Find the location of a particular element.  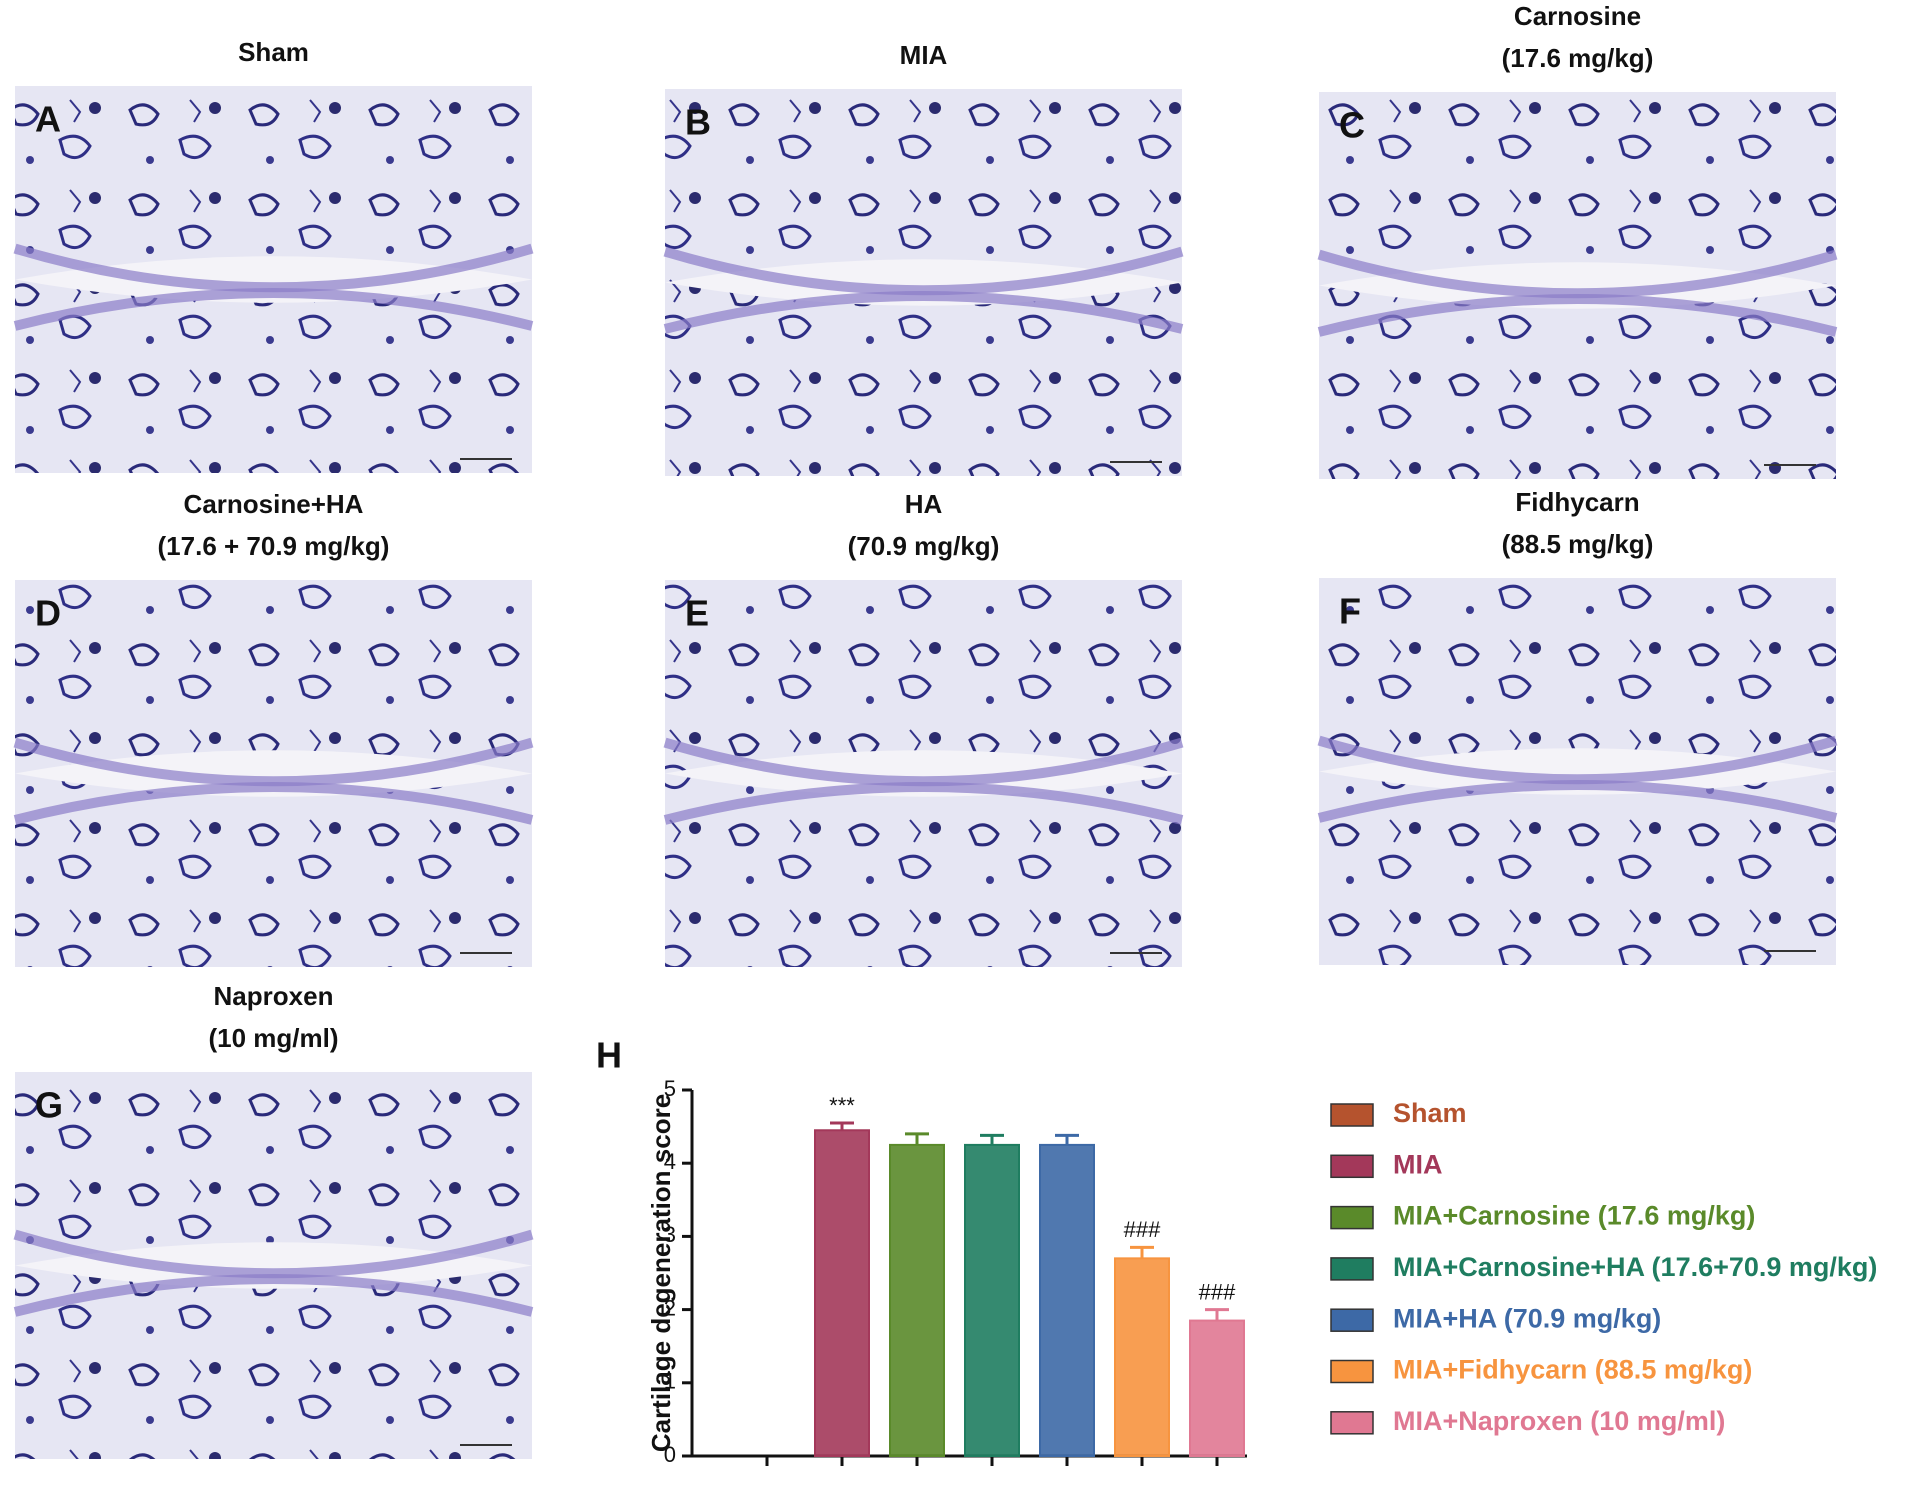

legend-label: Sham is located at coordinates (1430, 1113).